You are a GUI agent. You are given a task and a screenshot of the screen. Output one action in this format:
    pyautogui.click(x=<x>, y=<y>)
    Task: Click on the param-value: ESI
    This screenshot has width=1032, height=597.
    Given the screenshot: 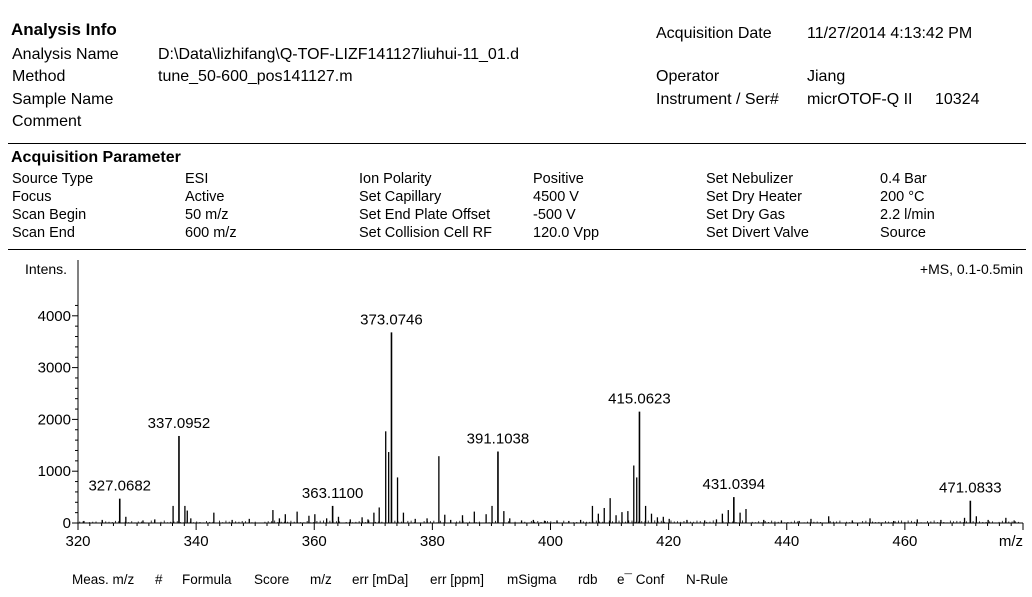 What is the action you would take?
    pyautogui.click(x=197, y=179)
    